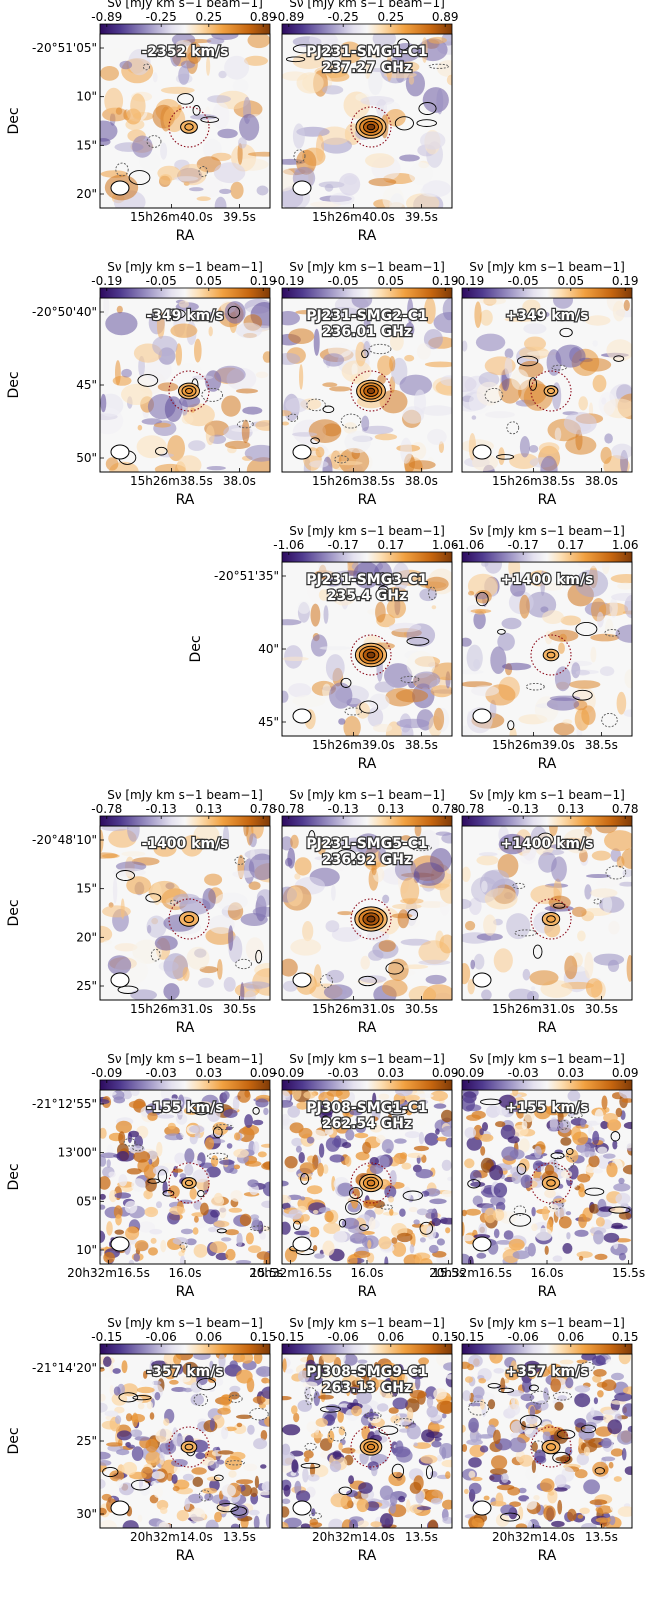 The width and height of the screenshot is (652, 1619). What do you see at coordinates (64, 1104) in the screenshot?
I see `y-tick-label: -21°12'55"` at bounding box center [64, 1104].